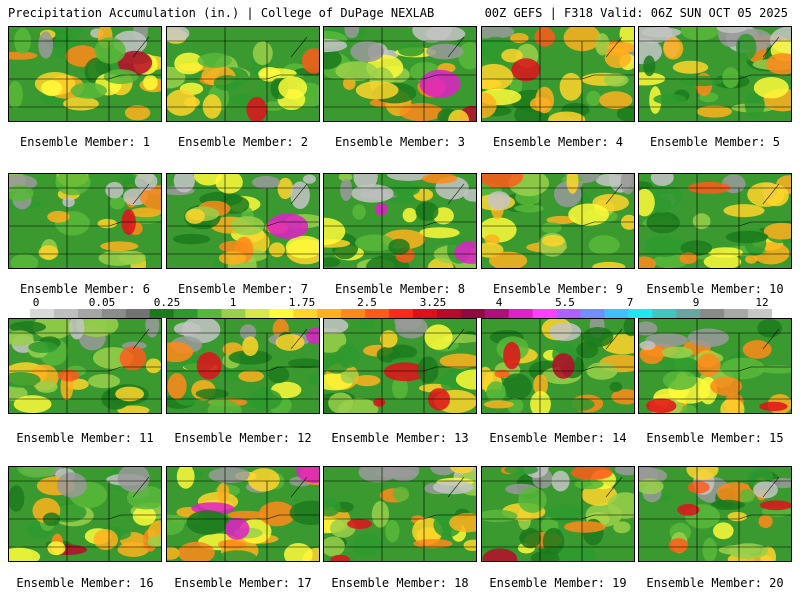 This screenshot has height=600, width=800. What do you see at coordinates (558, 142) in the screenshot?
I see `member-caption-4: Ensemble Member: 4` at bounding box center [558, 142].